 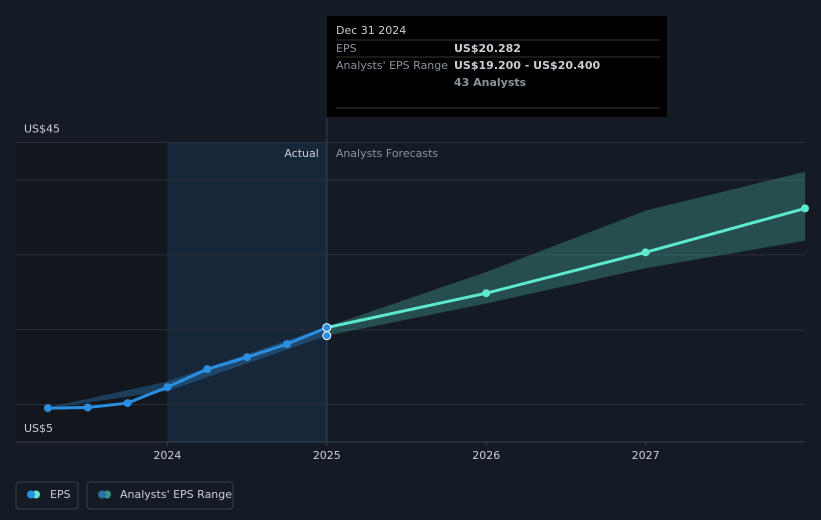 I want to click on tooltip-range-value: US$19.200 - US$20.400, so click(x=527, y=65).